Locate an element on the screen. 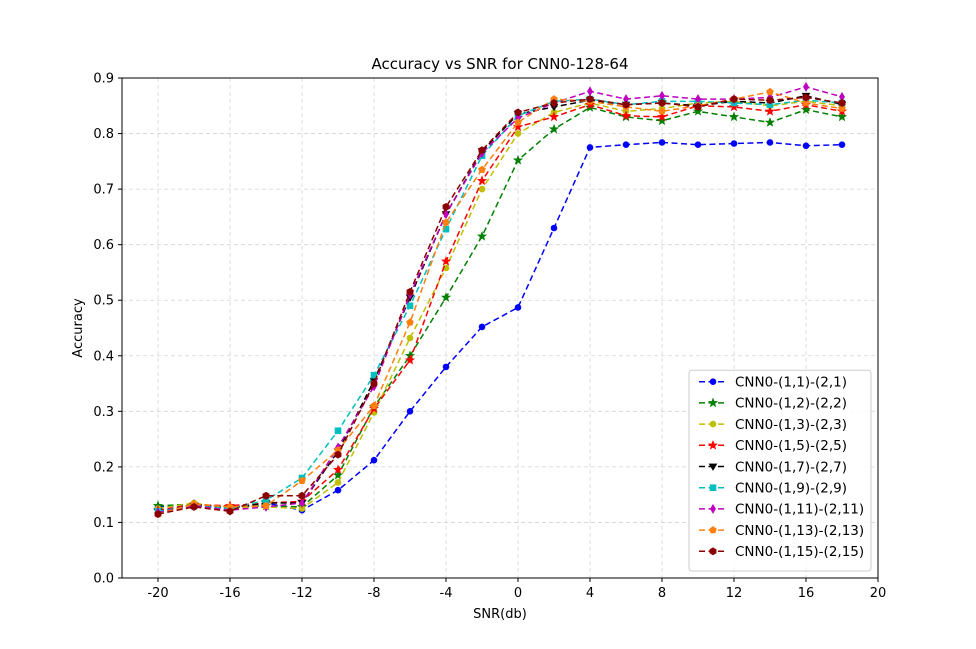 This screenshot has height=649, width=976. legend-entry: CNN0-(1,9)-(2,9) is located at coordinates (773, 489).